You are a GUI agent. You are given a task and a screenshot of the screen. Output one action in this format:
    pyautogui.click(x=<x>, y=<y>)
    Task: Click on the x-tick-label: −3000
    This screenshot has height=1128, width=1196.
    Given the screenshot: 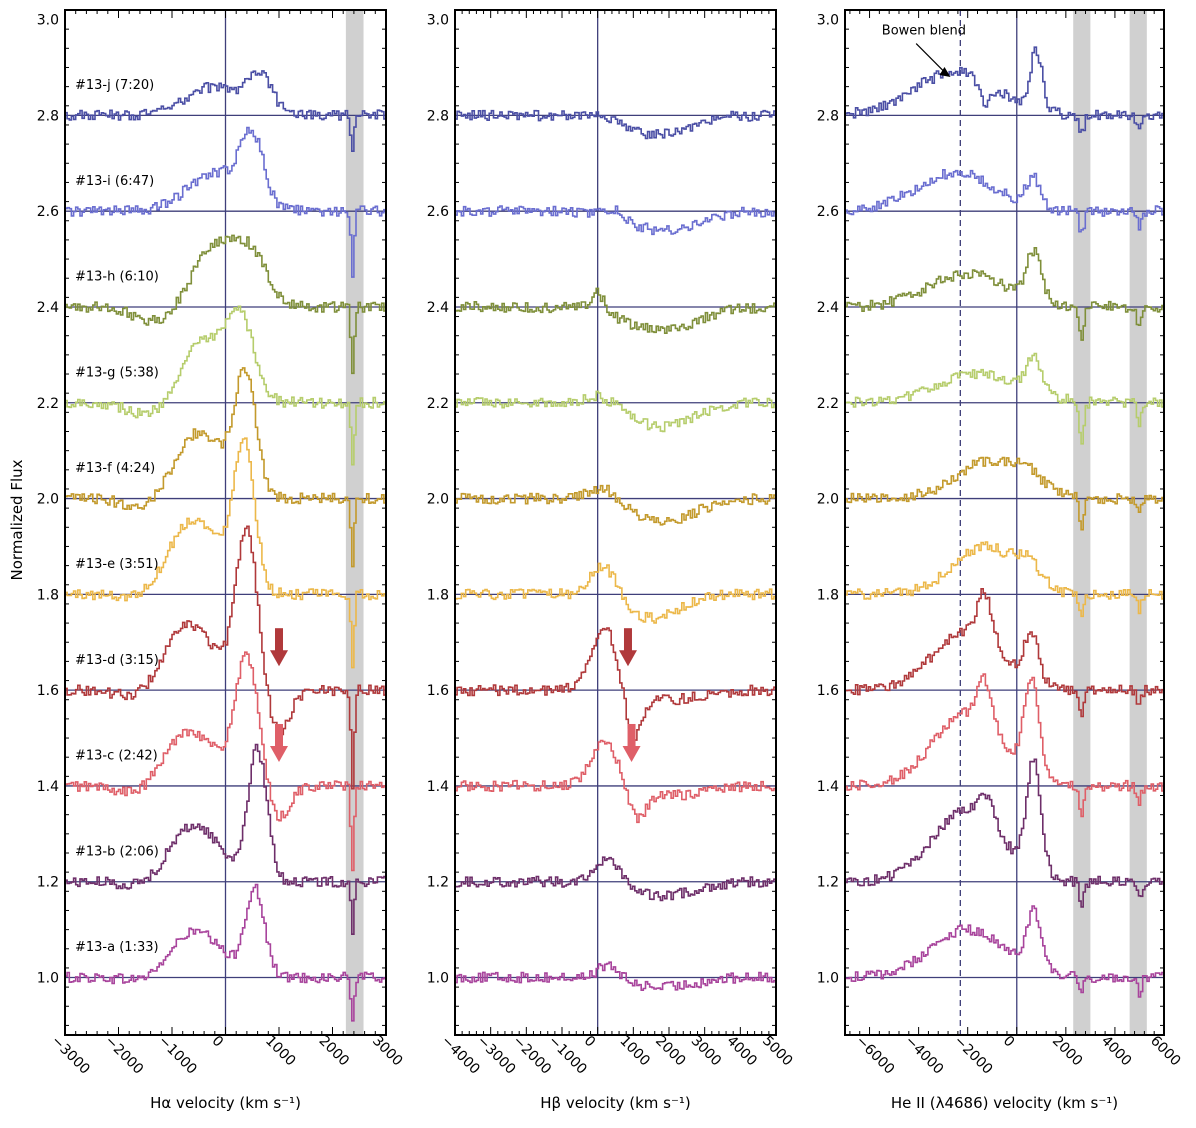 What is the action you would take?
    pyautogui.click(x=496, y=1055)
    